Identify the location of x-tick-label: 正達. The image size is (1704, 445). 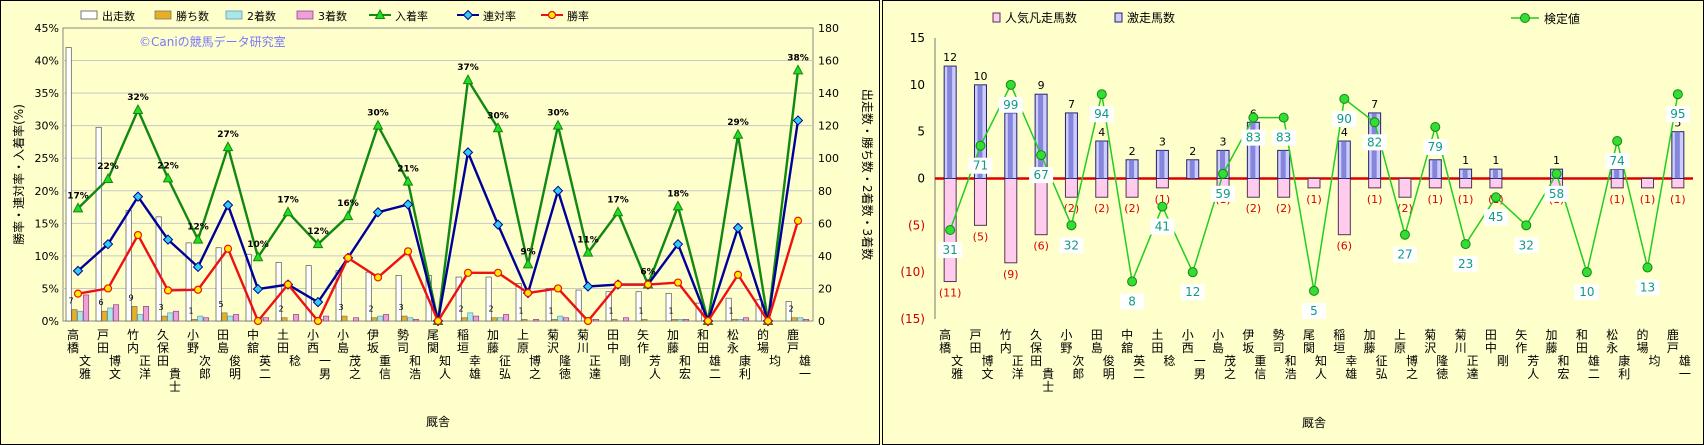
(1473, 367).